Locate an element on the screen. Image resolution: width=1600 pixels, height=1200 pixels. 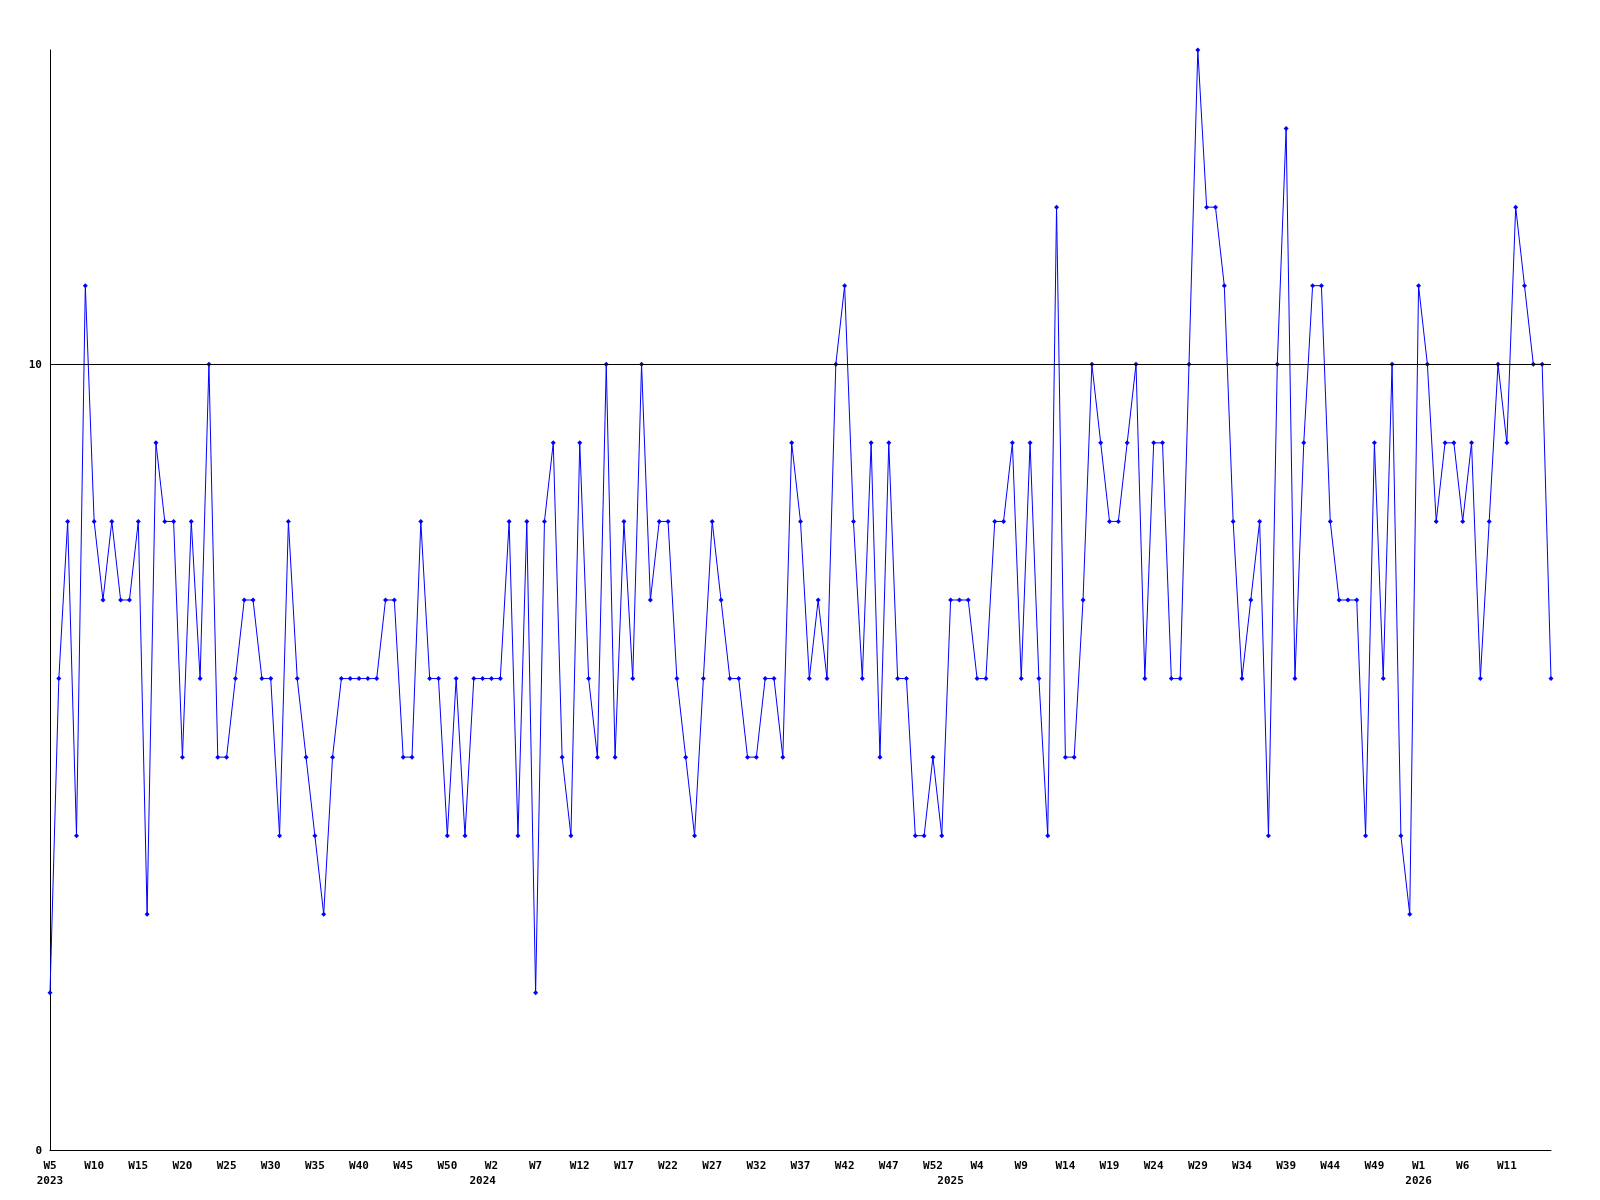
y-tick-label: 0 is located at coordinates (38, 1150).